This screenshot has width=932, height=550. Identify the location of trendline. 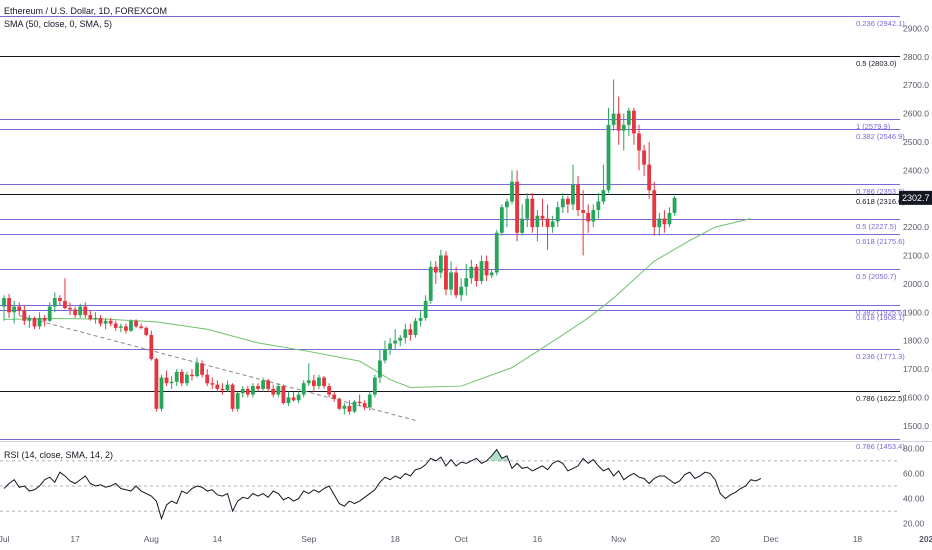
(217, 368).